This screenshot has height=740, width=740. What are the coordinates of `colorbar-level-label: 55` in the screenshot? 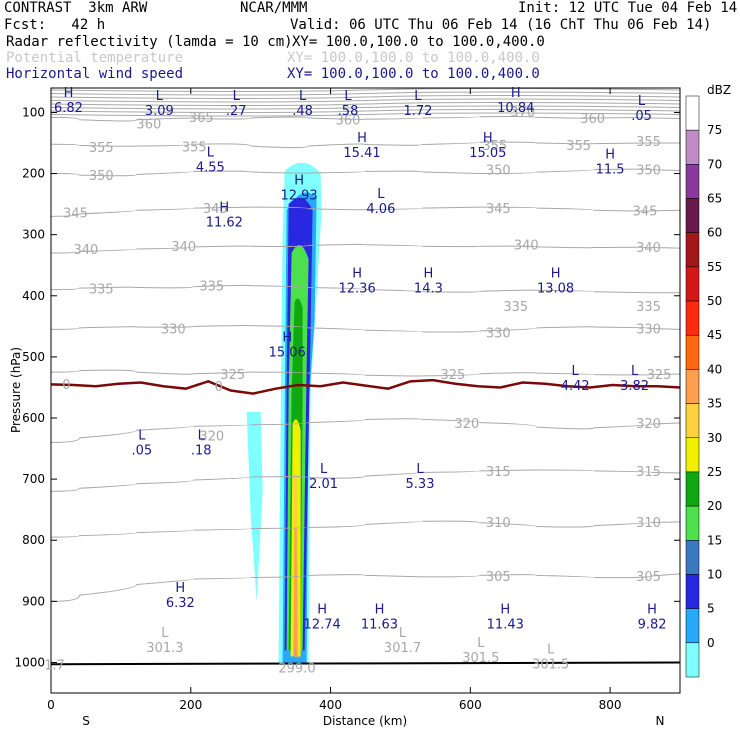 It's located at (714, 267).